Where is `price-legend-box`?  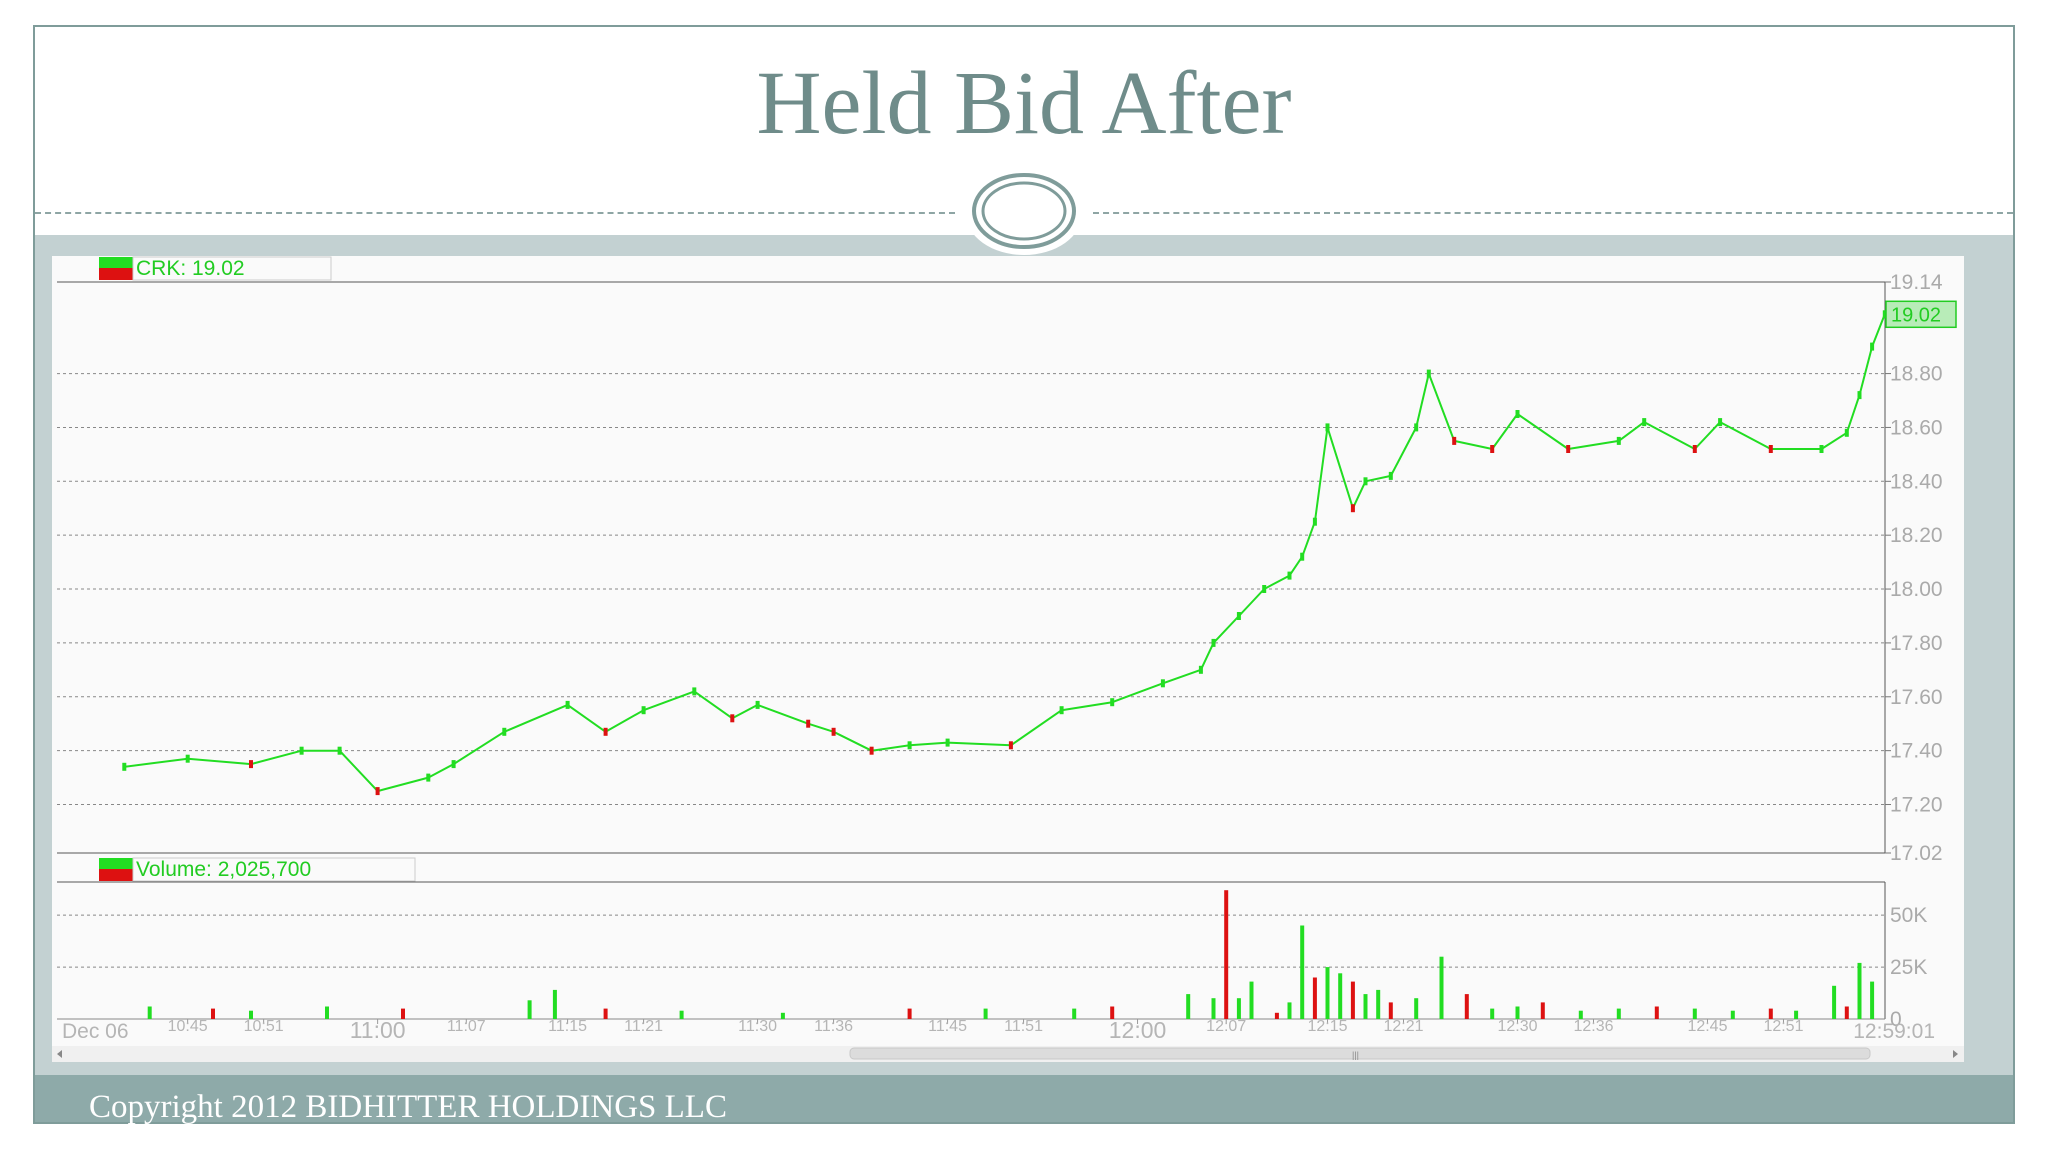
price-legend-box is located at coordinates (232, 268).